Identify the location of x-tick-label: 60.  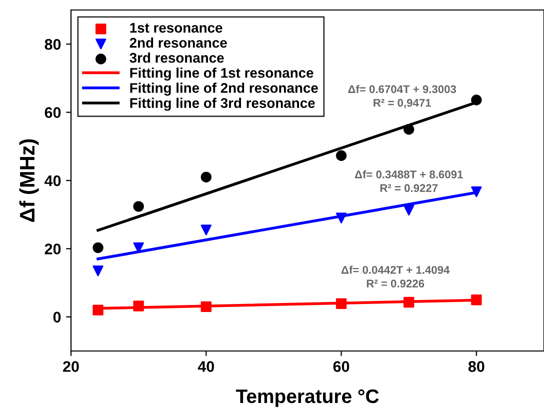
(341, 366).